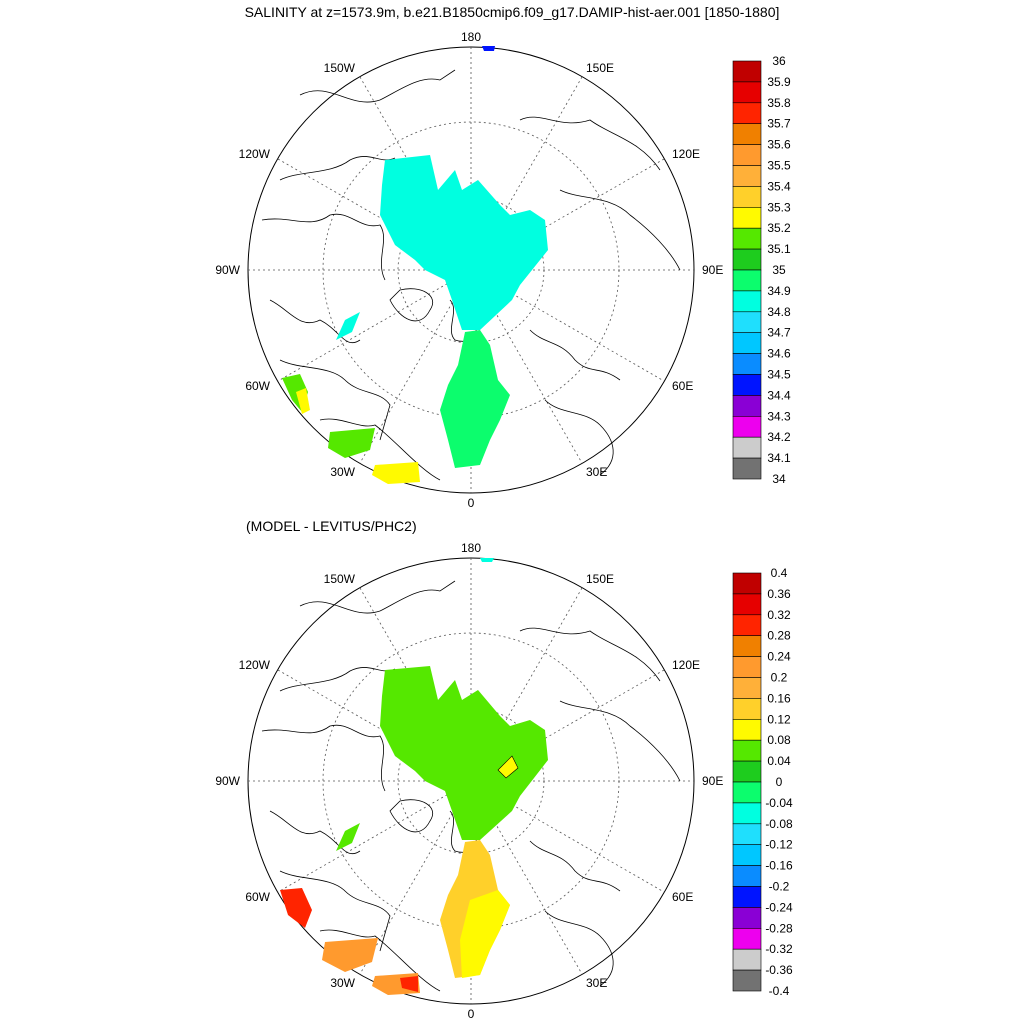 This screenshot has height=1024, width=1024. What do you see at coordinates (303, 401) in the screenshot?
I see `top-field-labrador-yellow` at bounding box center [303, 401].